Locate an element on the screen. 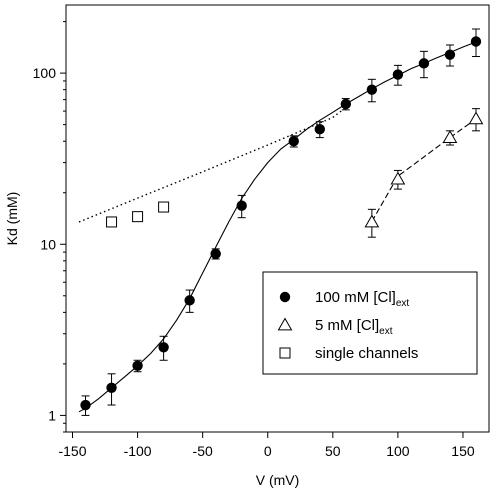 This screenshot has height=493, width=500. legend-label: 5 mM [Cl]ext is located at coordinates (354, 327).